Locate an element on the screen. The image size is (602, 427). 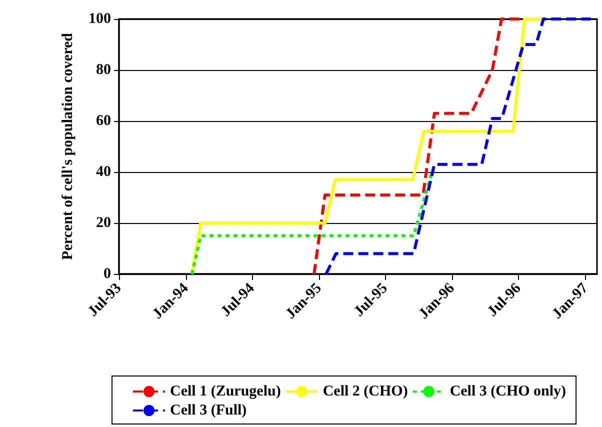
y-tick-label: 80 is located at coordinates (103, 70).